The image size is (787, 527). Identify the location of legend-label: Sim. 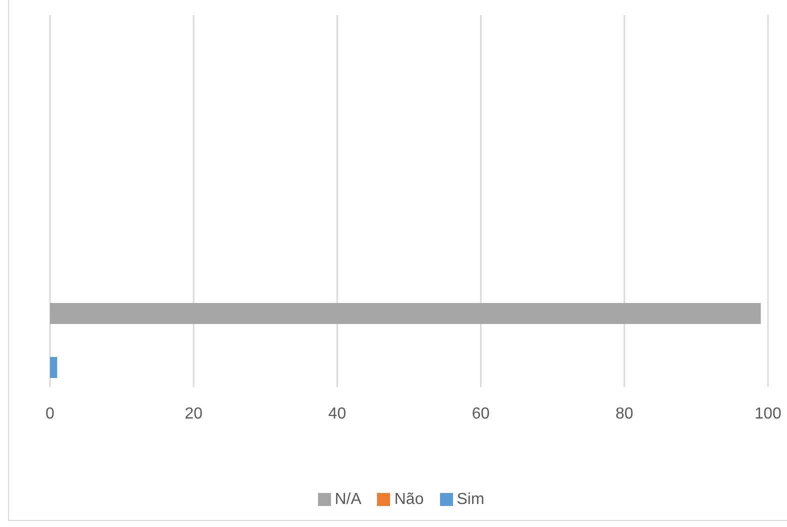
(470, 499).